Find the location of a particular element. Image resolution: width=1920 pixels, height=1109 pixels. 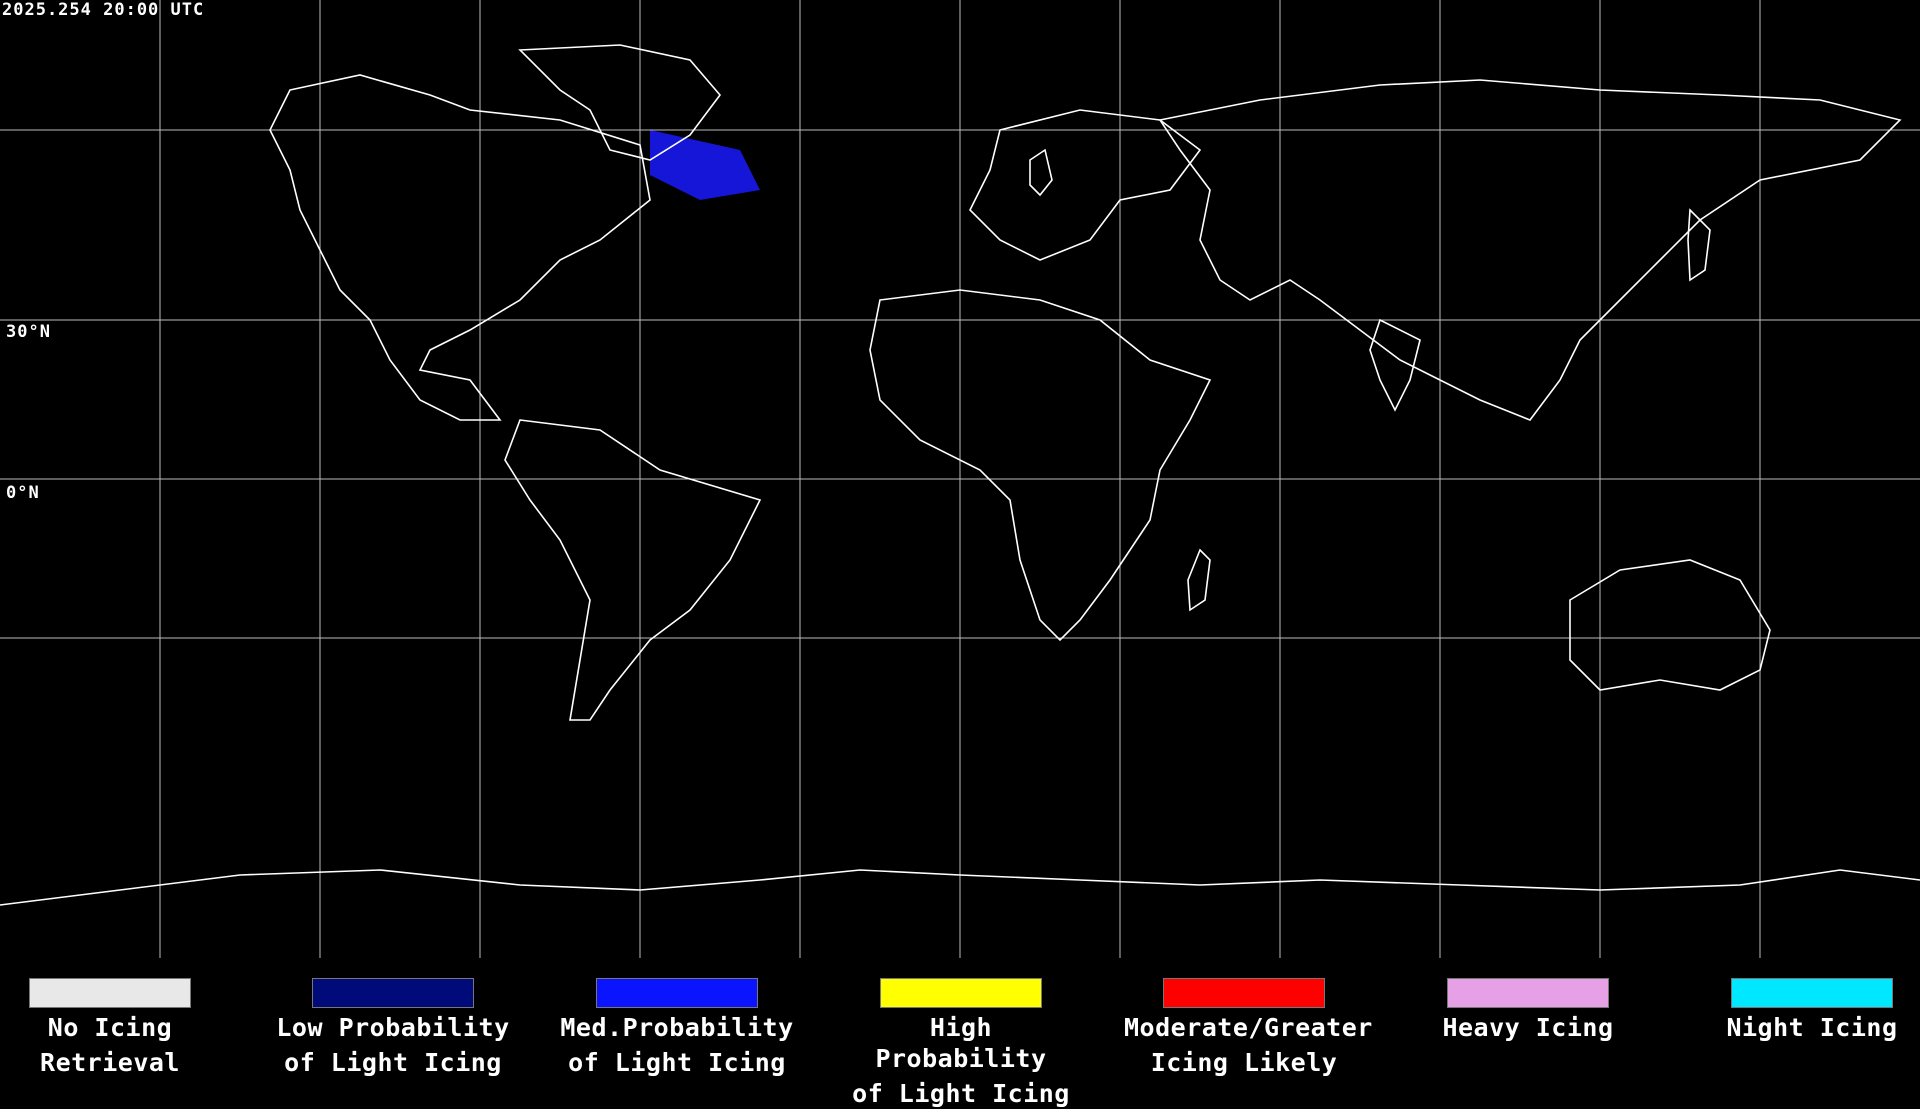

legend-label-line1: Med.Probability is located at coordinates (677, 1027).